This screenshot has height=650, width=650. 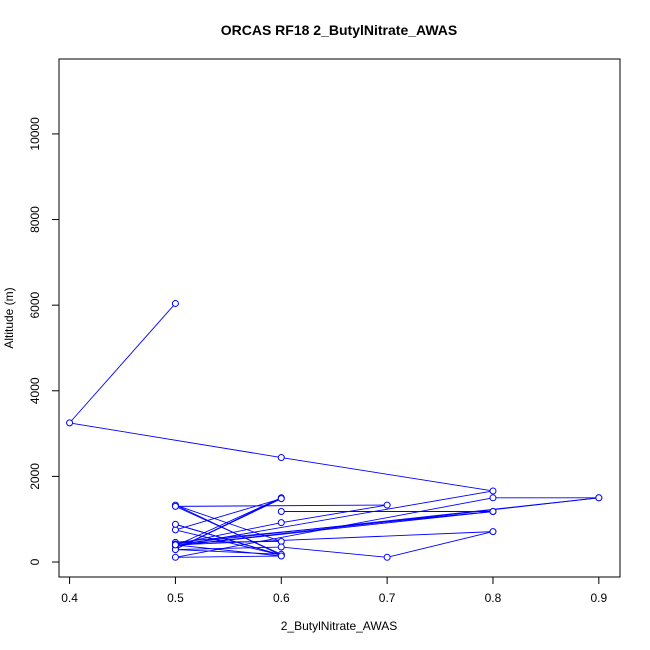 I want to click on y-axis-label: Altitude (m), so click(x=9, y=317).